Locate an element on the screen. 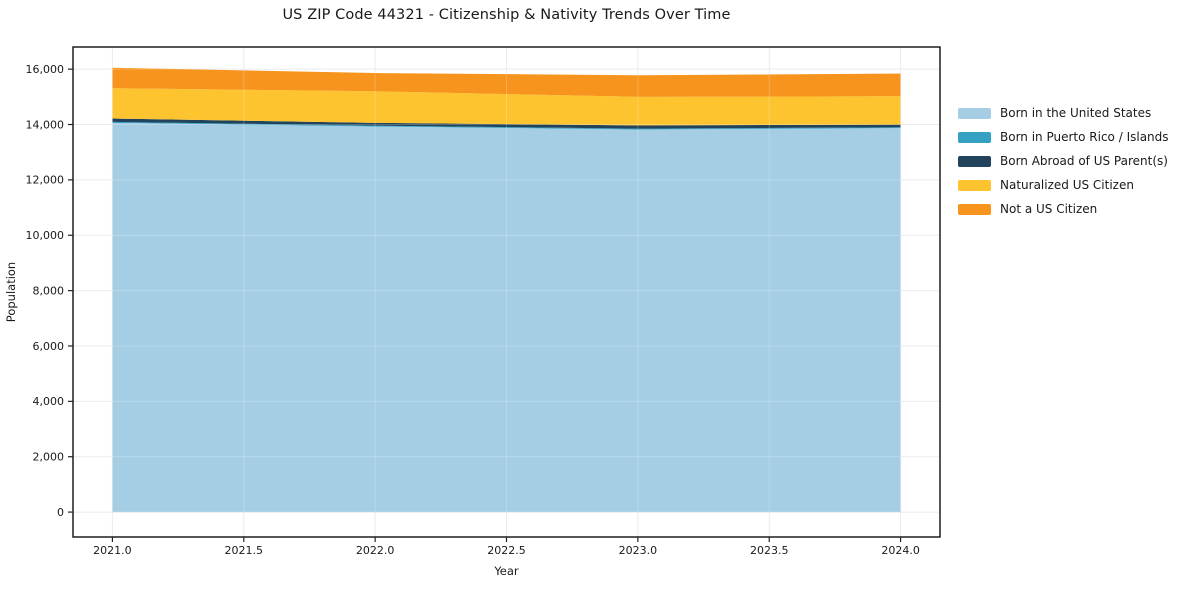 The width and height of the screenshot is (1189, 590). legend-item: Born Abroad of US Parent(s) is located at coordinates (1063, 161).